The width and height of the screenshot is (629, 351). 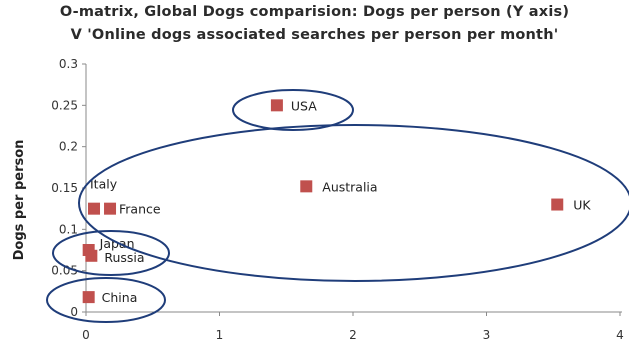 I want to click on ellipse-japan-russia, so click(x=111, y=253).